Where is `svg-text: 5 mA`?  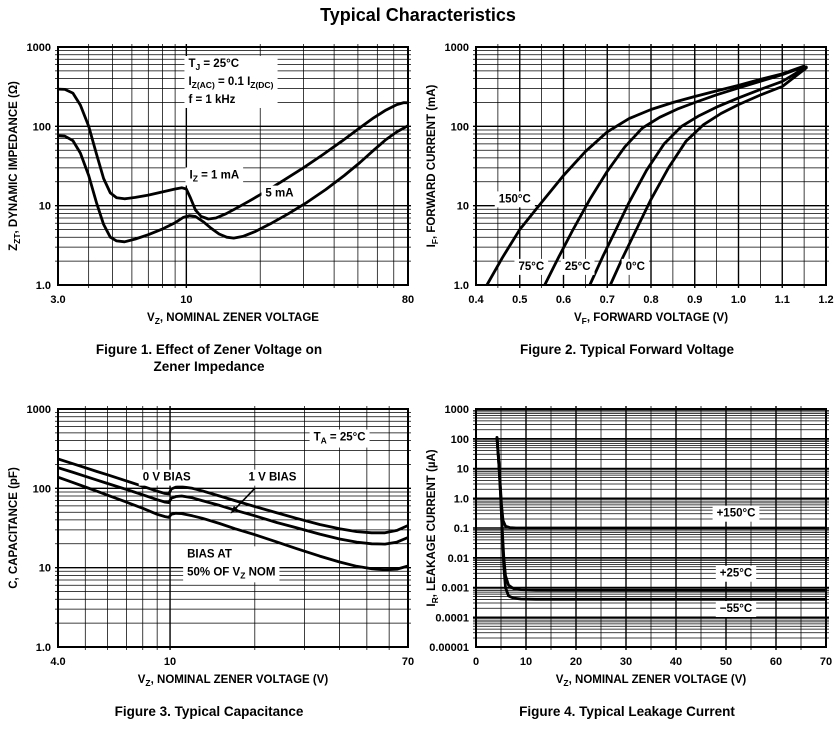
svg-text: 5 mA is located at coordinates (279, 194).